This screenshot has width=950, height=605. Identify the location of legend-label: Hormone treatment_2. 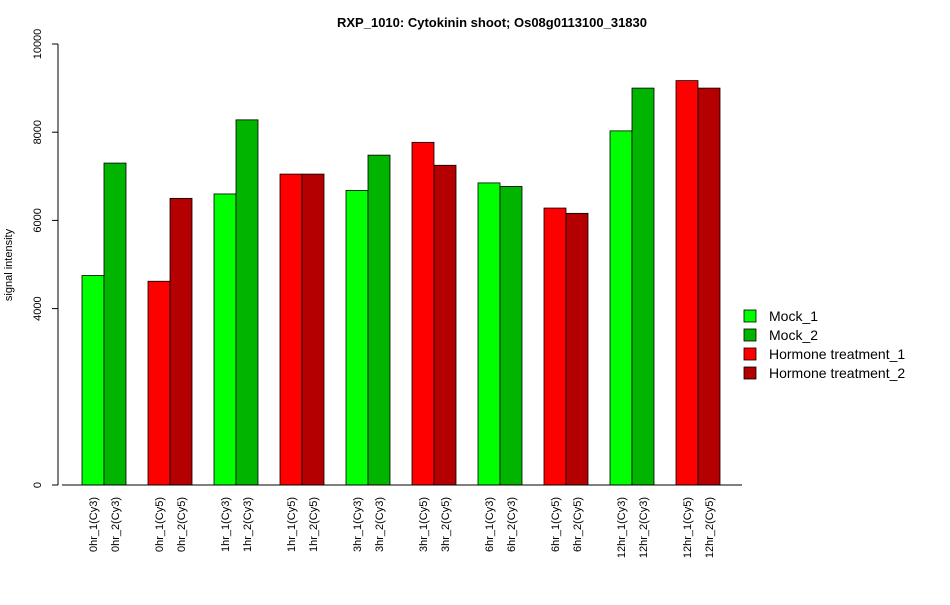
(837, 373).